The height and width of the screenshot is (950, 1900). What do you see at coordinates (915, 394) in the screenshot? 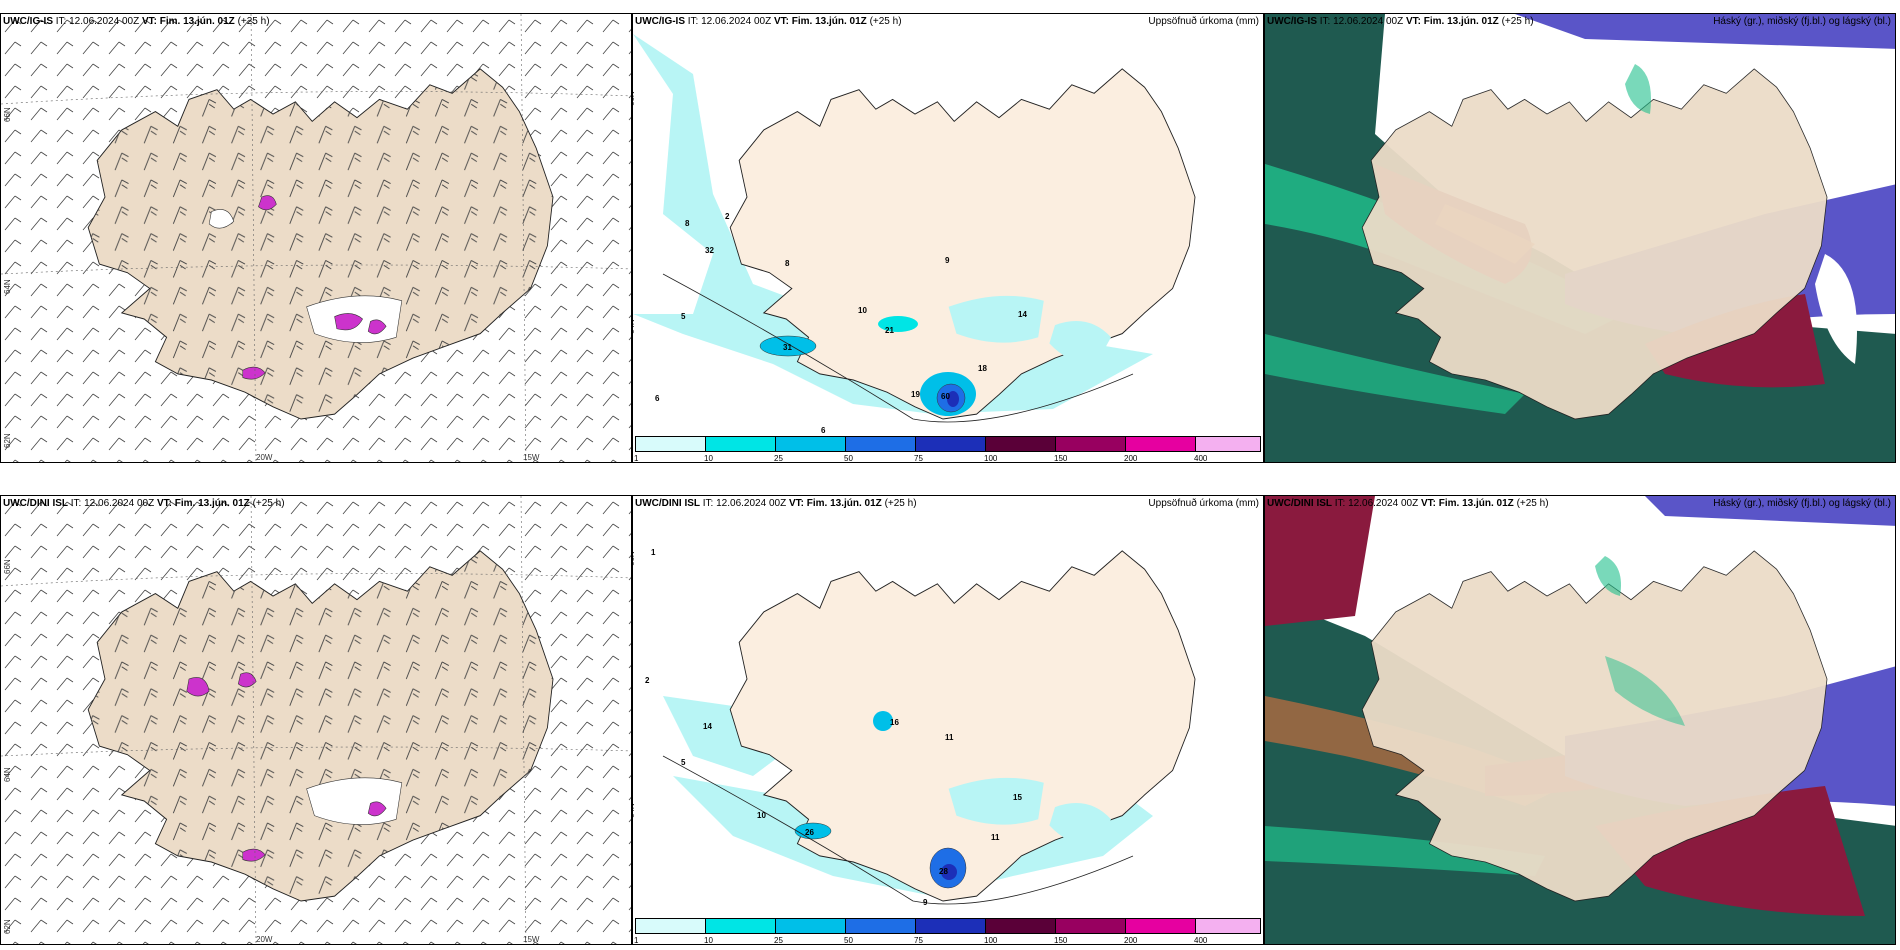
I see `precip-label: 19` at bounding box center [915, 394].